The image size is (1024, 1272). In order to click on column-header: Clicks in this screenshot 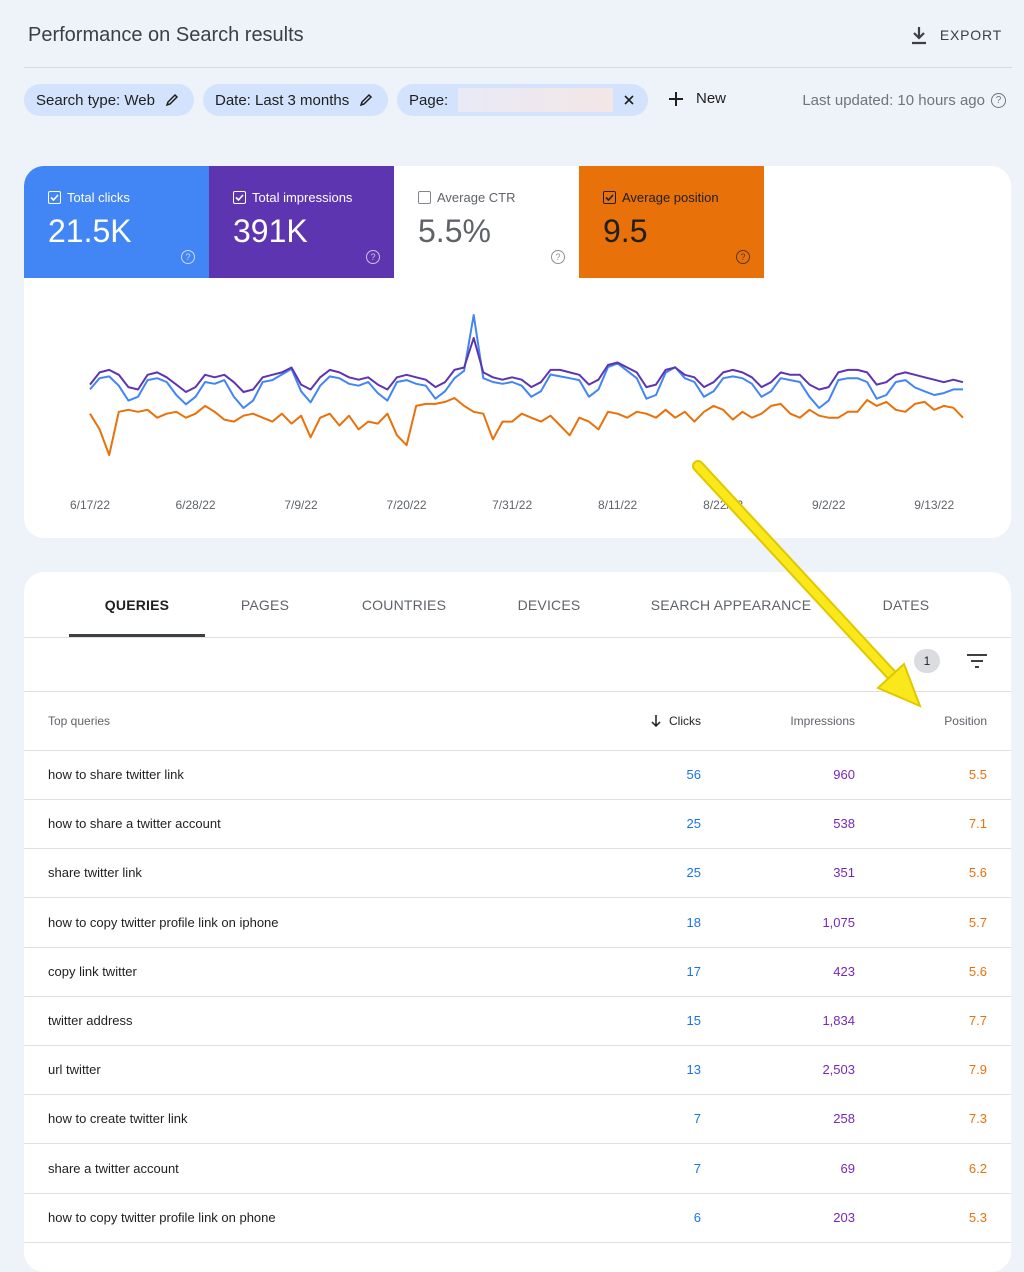, I will do `click(676, 721)`.